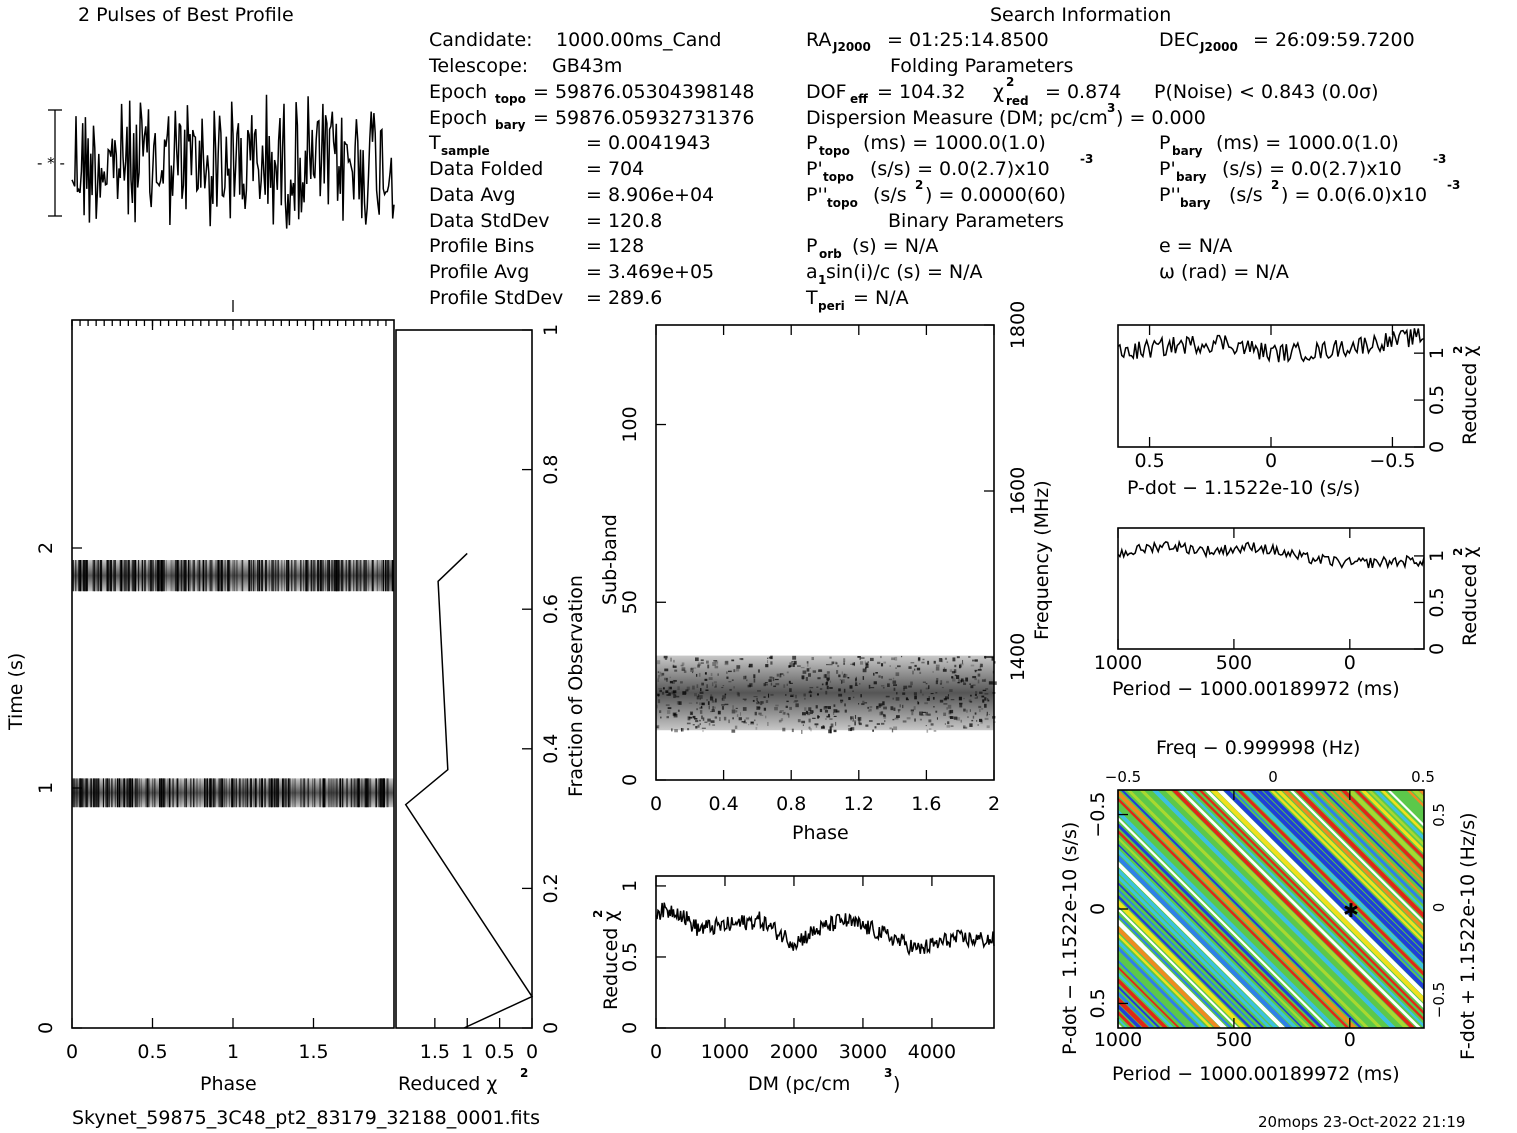 This screenshot has width=1517, height=1133. Describe the element at coordinates (486, 169) in the screenshot. I see `data-folded-label: Data Folded` at that location.